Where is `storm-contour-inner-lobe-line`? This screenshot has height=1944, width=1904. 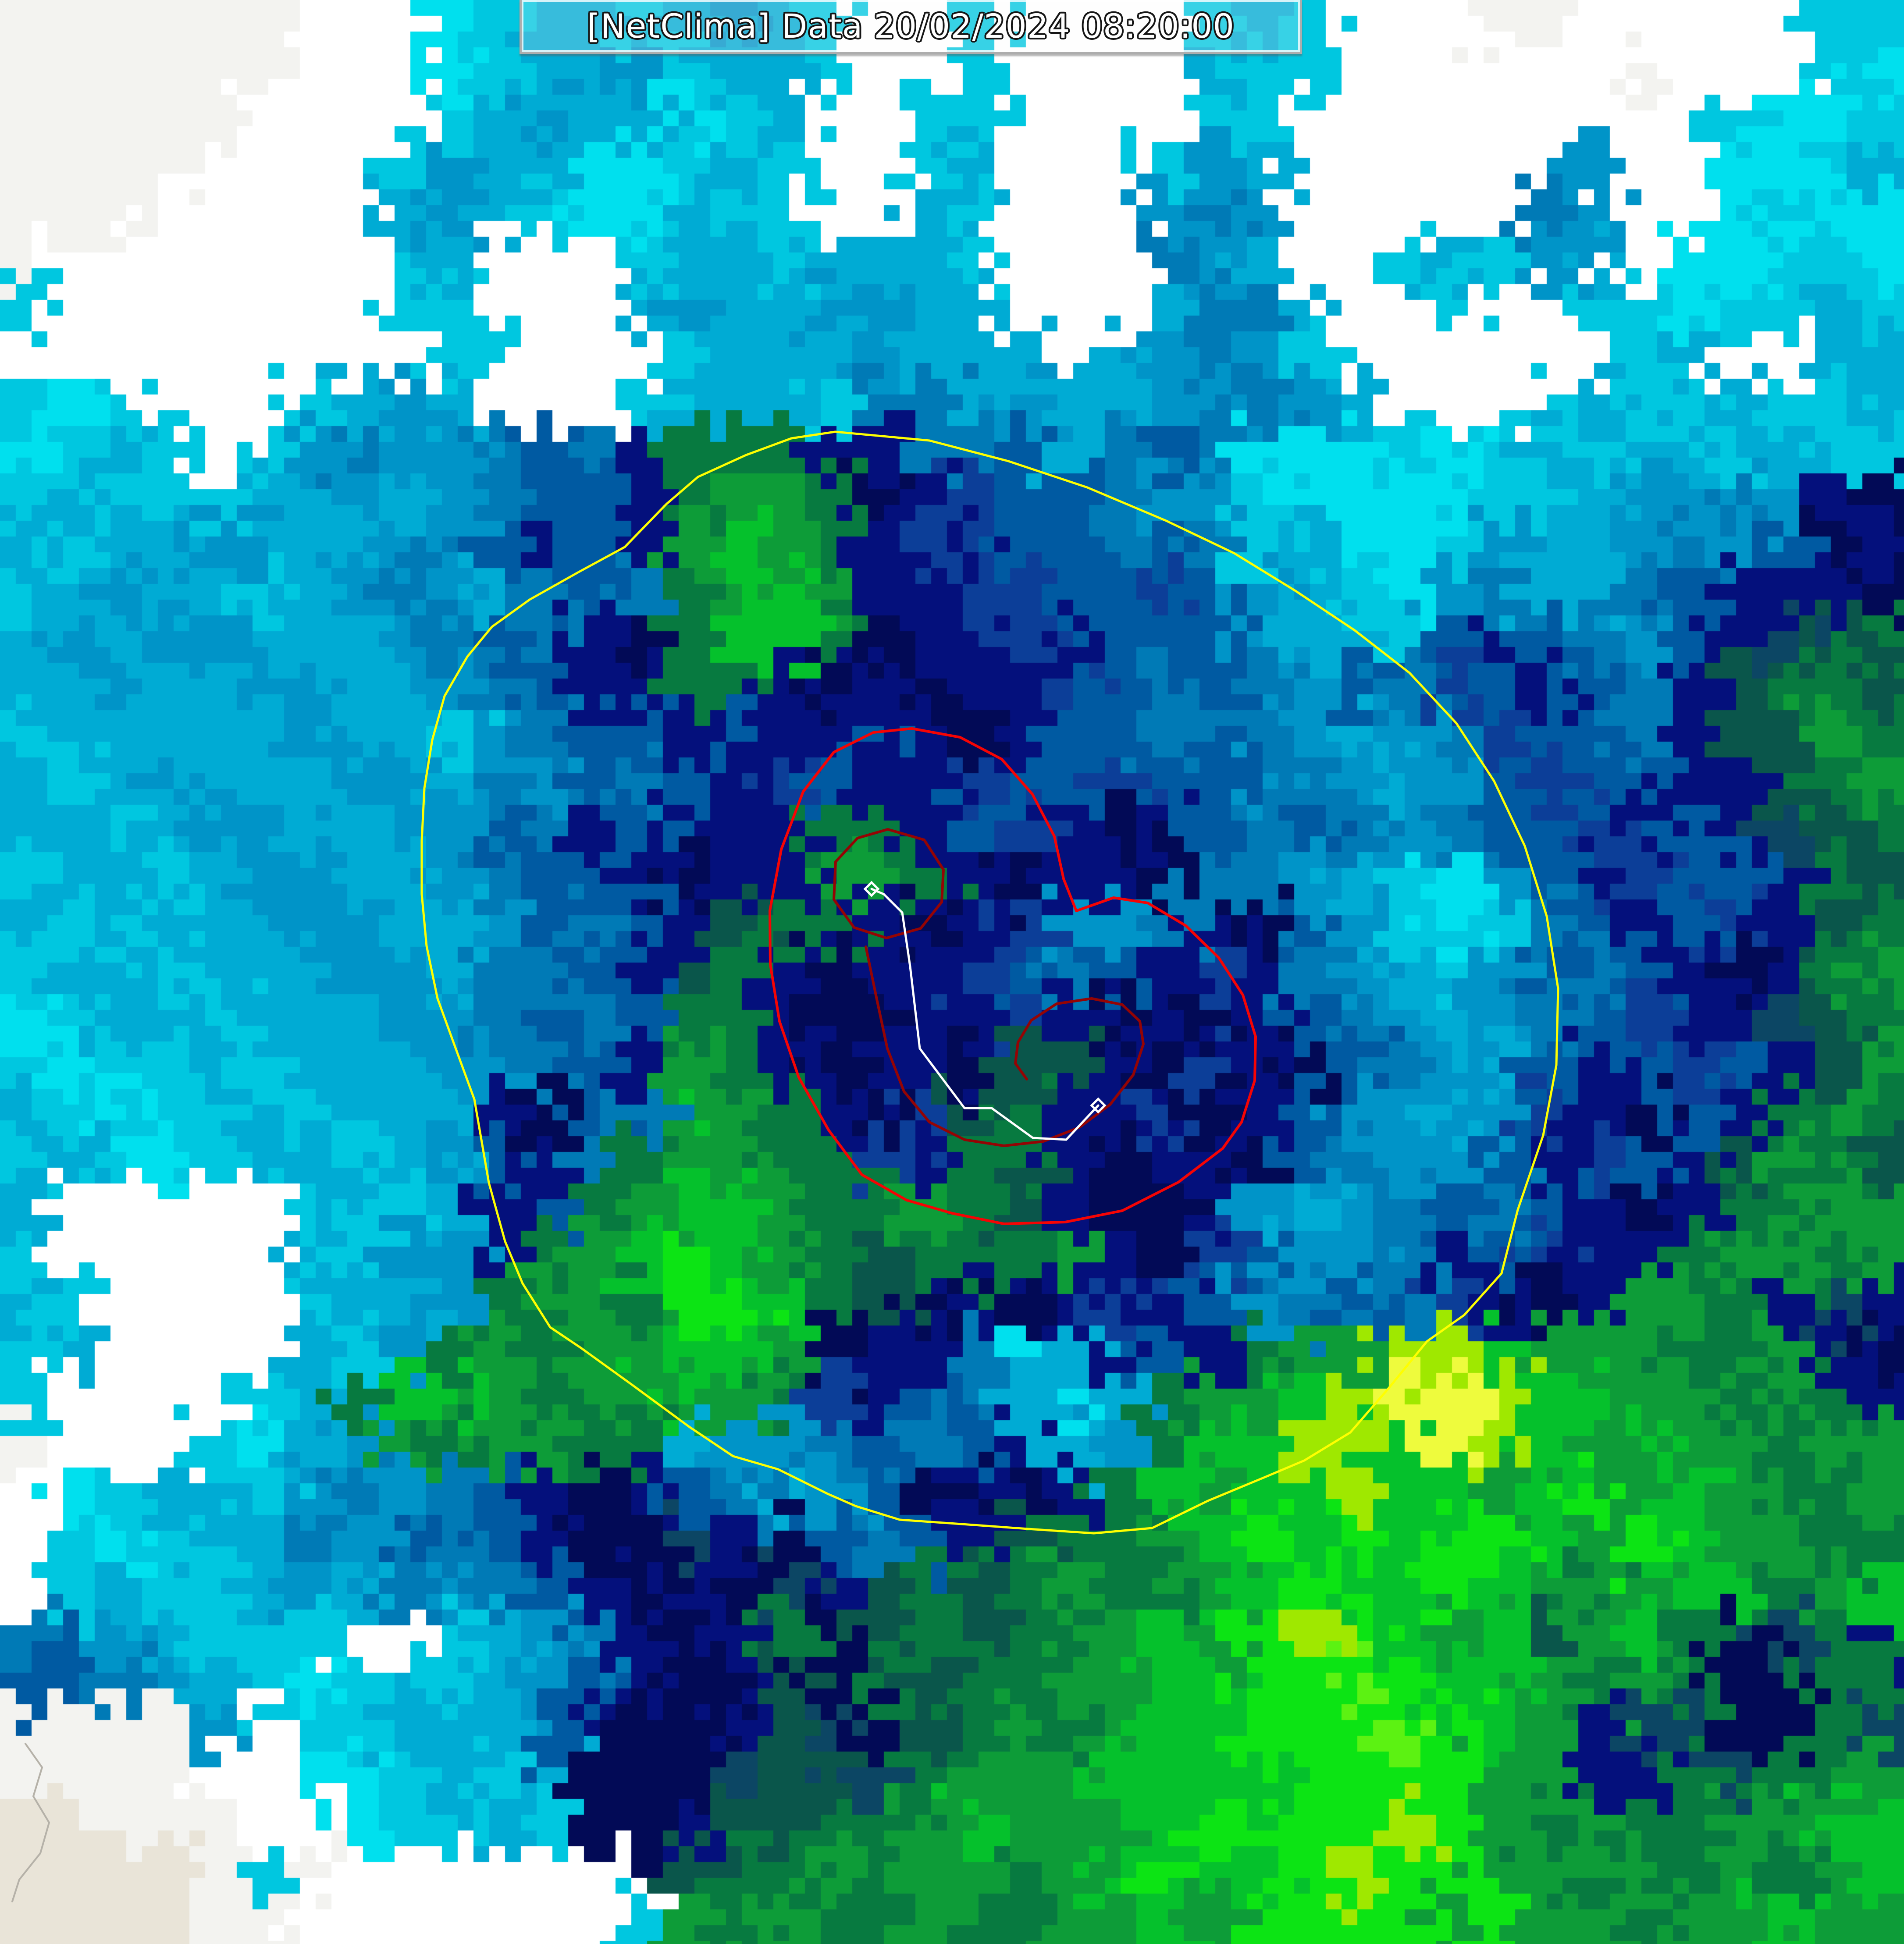
storm-contour-inner-lobe-line is located at coordinates (889, 883).